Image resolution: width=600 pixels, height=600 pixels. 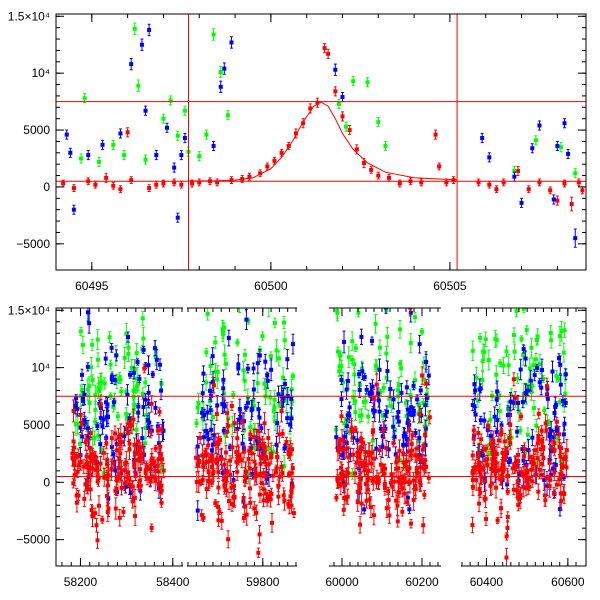 I want to click on y-tick-label: 0, so click(x=46, y=187).